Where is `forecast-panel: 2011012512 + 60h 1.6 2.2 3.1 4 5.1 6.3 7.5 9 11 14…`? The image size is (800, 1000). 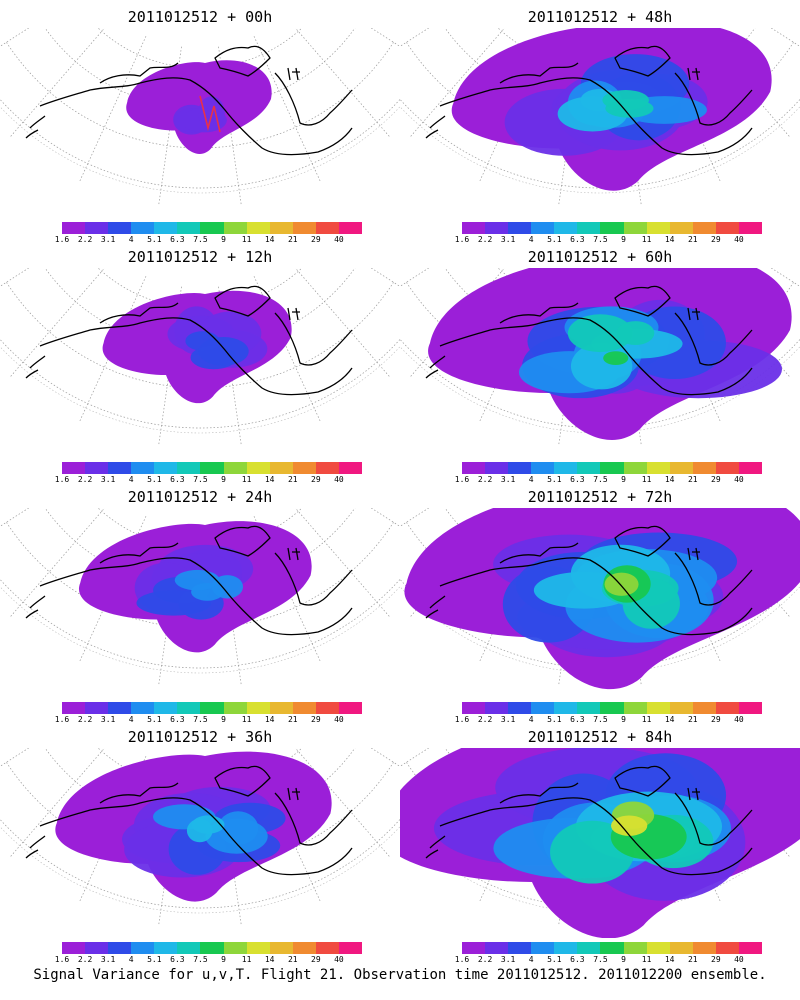 forecast-panel: 2011012512 + 60h 1.6 2.2 3.1 4 5.1 6.3 7.5 9 11 14… is located at coordinates (600, 362).